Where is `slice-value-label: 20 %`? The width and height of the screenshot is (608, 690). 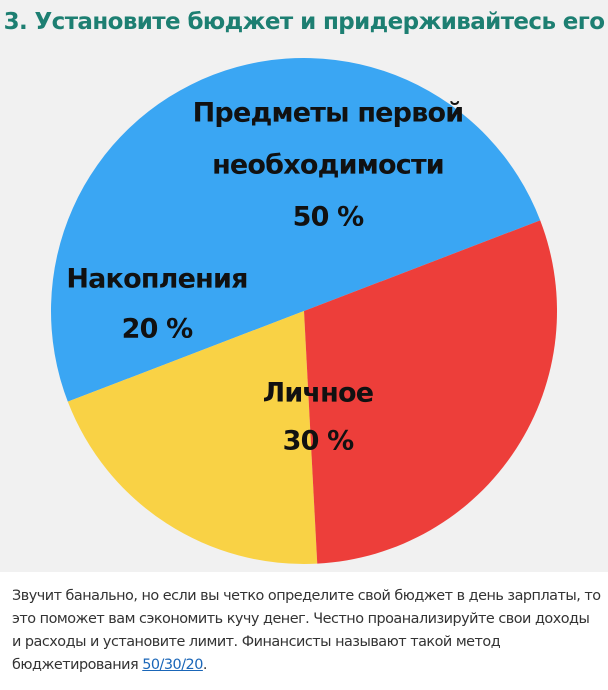
slice-value-label: 20 % is located at coordinates (158, 329).